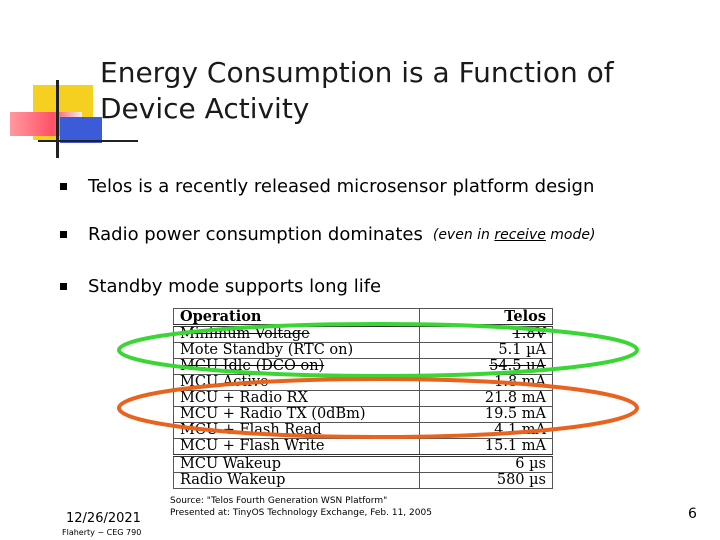 The width and height of the screenshot is (720, 540). I want to click on table-cell-operation: MCU + Radio TX (0dBm), so click(296, 414).